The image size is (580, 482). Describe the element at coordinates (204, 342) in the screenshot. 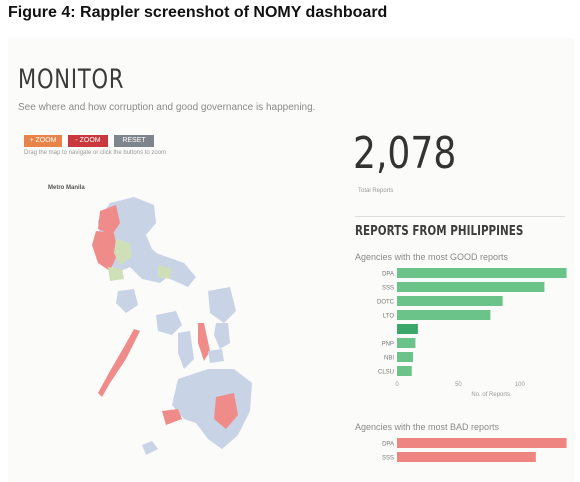

I see `map-region-cebu-red` at that location.